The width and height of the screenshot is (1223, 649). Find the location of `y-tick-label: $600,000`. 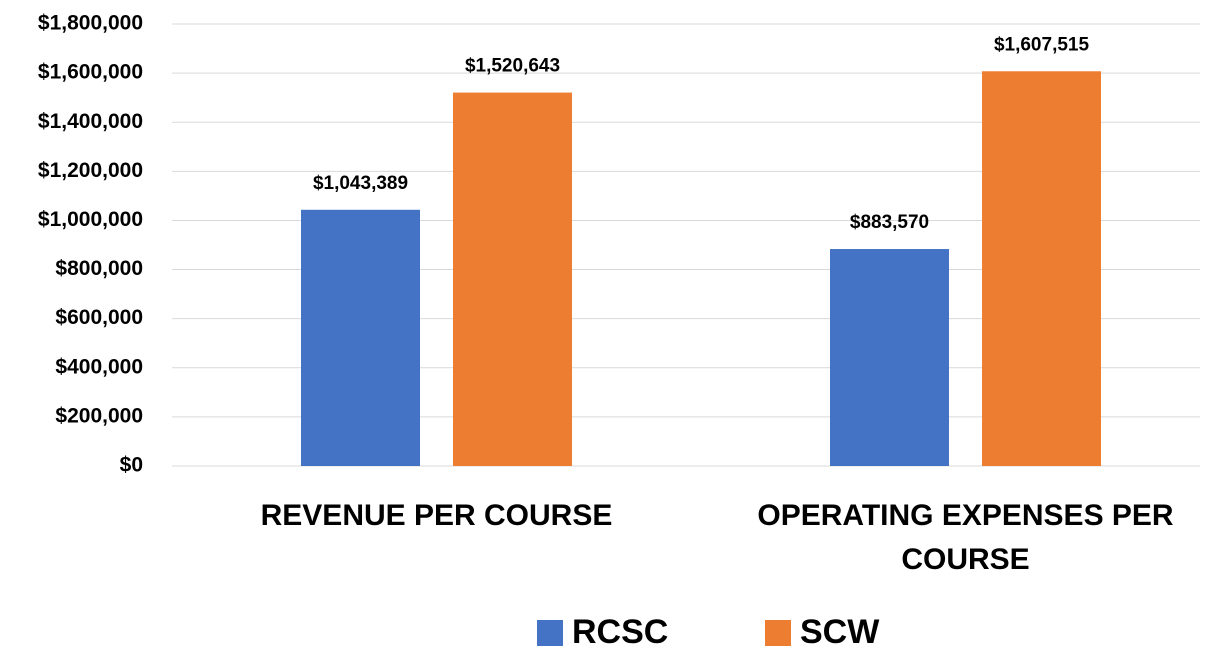

y-tick-label: $600,000 is located at coordinates (99, 317).